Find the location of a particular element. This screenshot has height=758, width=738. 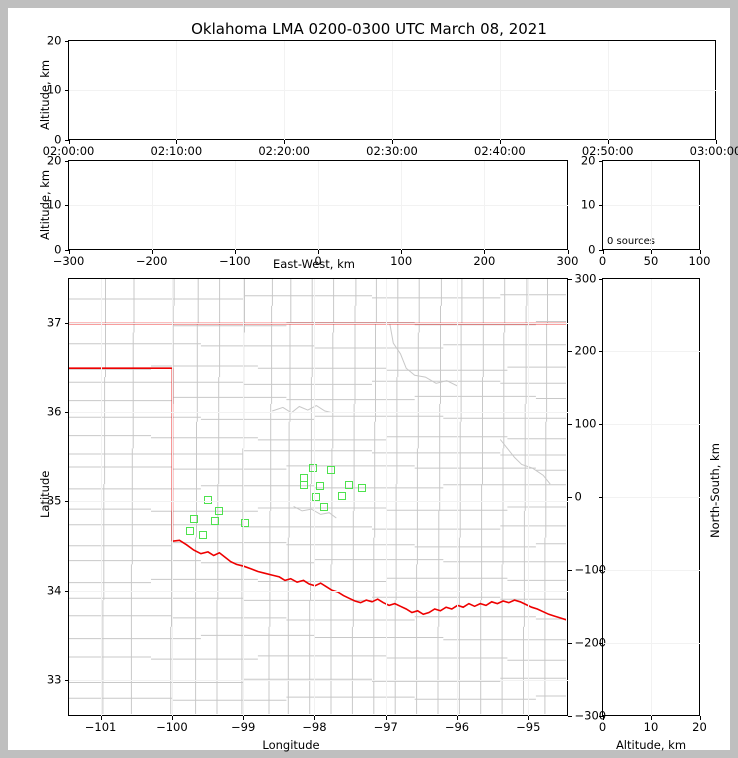

map-xticklabel: −100 is located at coordinates (172, 726).